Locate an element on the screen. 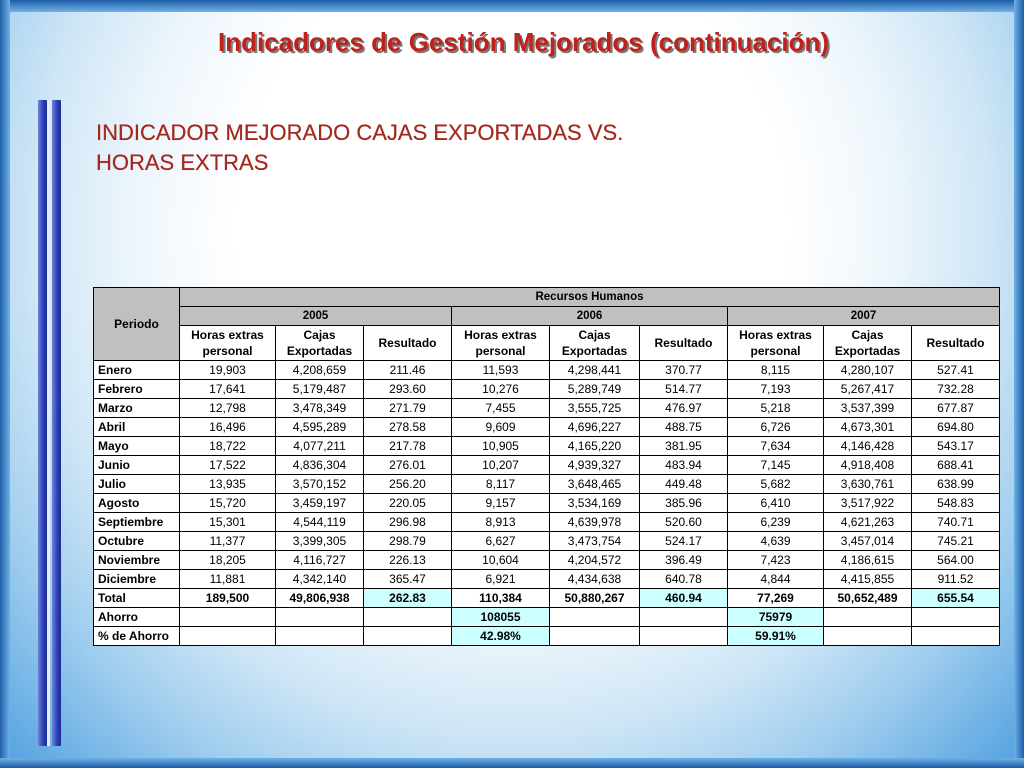  table-cell: 4,415,855 is located at coordinates (867, 579).